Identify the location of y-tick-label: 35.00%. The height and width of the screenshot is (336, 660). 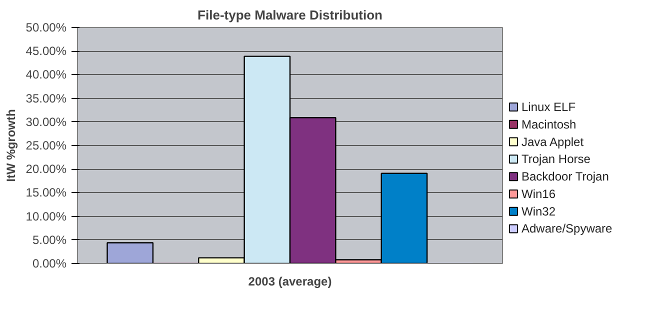
(46, 98).